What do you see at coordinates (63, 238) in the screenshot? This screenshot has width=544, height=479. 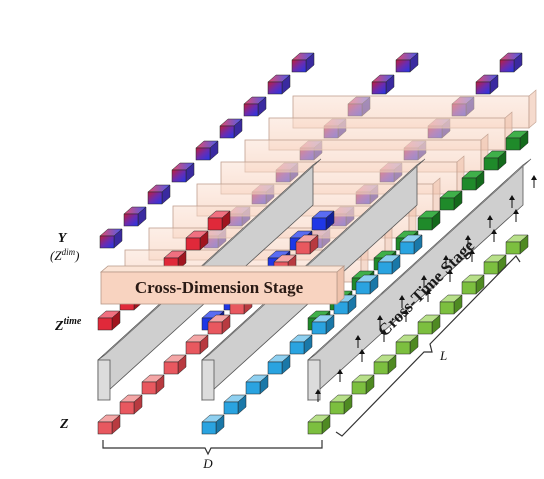 I see `y-label: Y` at bounding box center [63, 238].